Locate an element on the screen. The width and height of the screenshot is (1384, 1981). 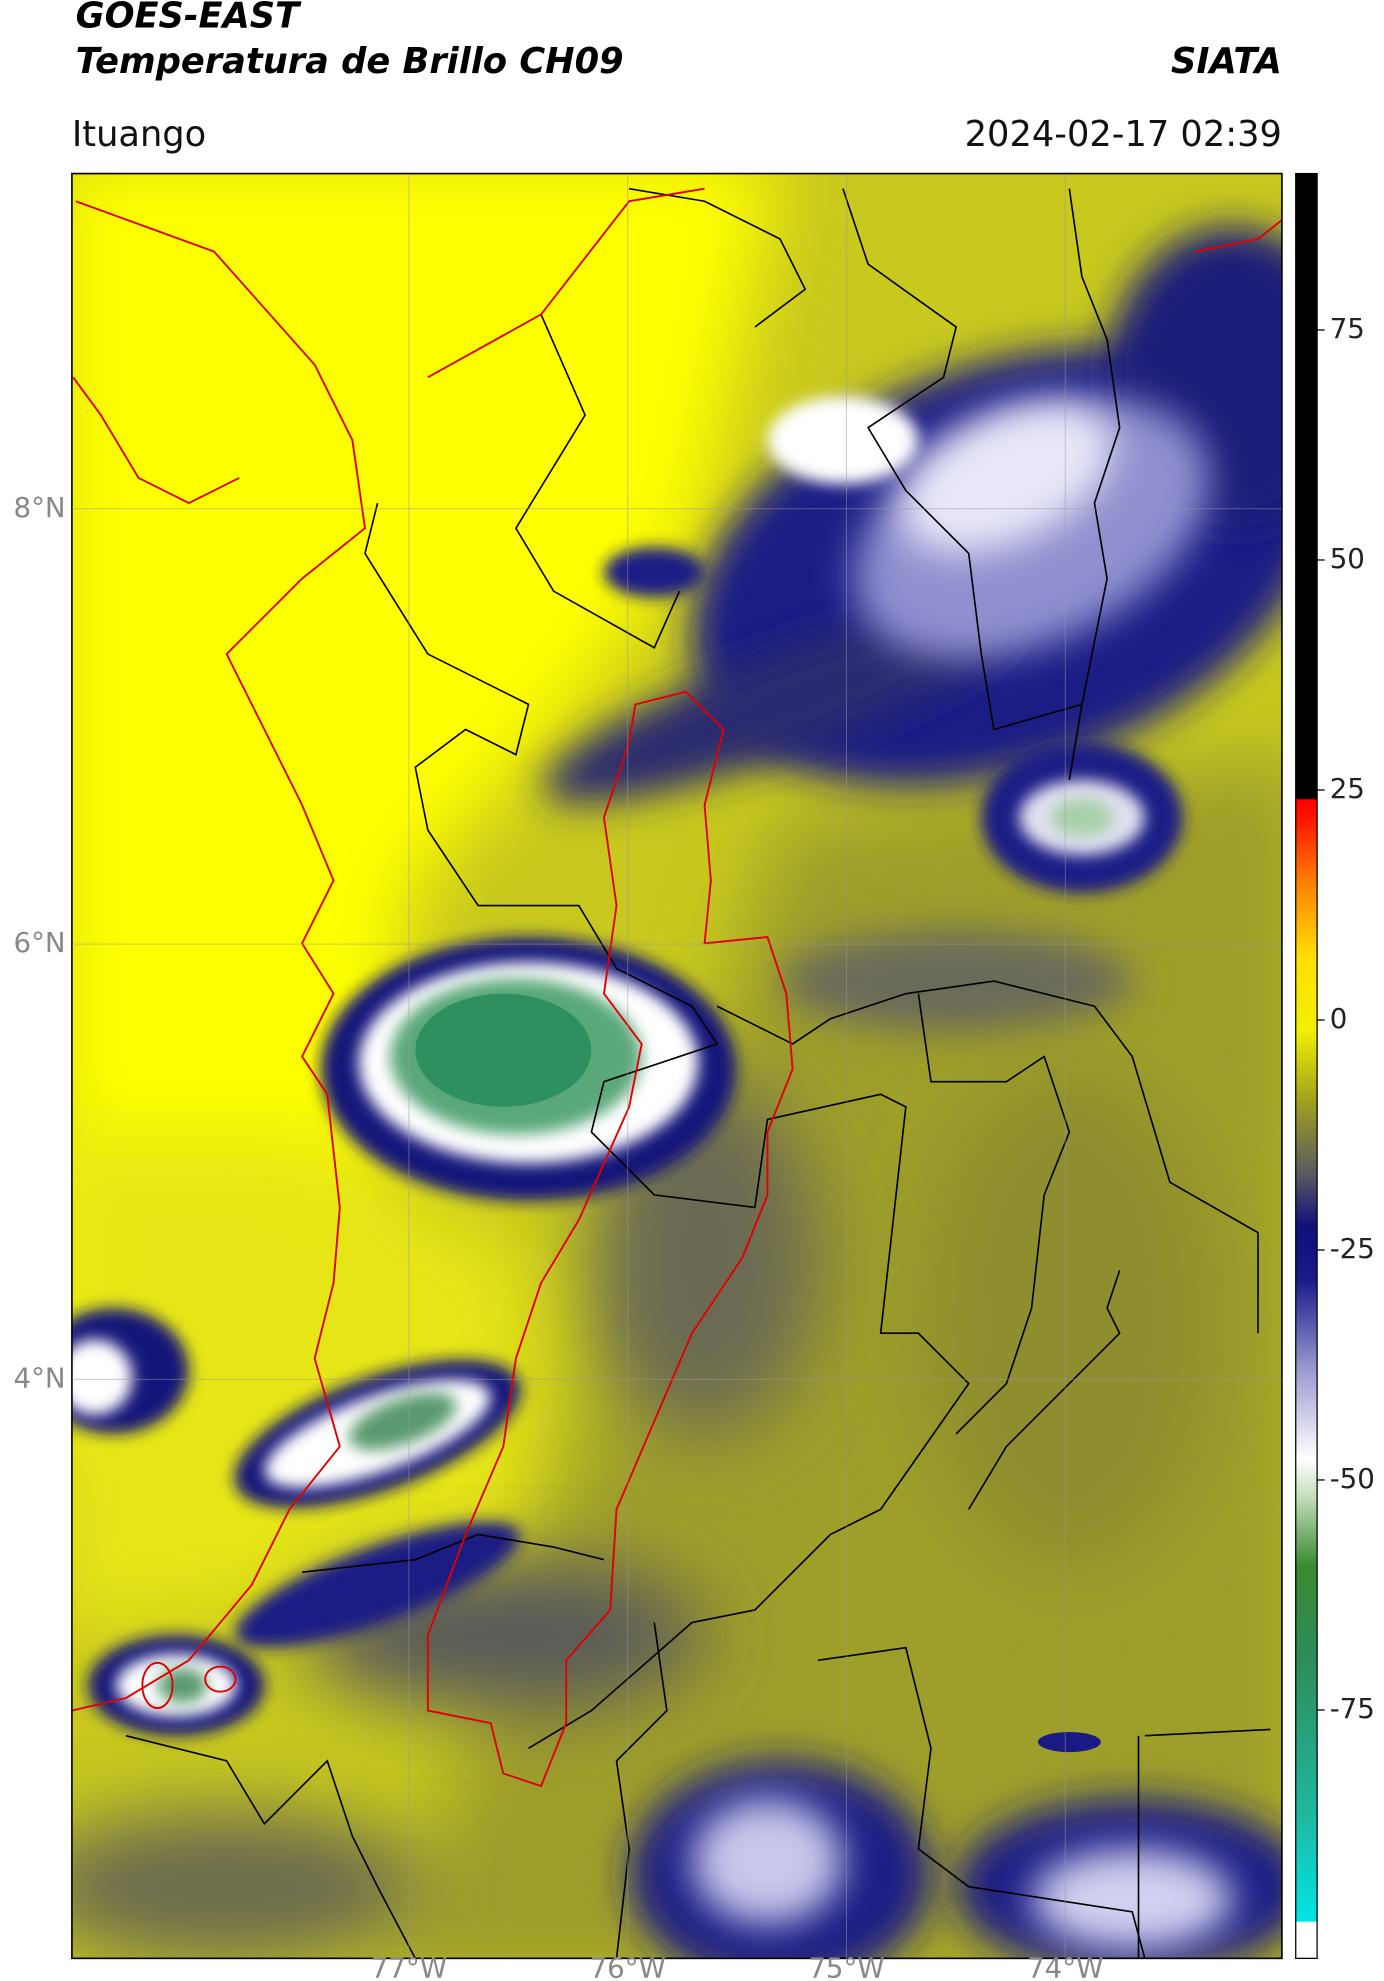
x-tick-label: 74°W is located at coordinates (1065, 1966).